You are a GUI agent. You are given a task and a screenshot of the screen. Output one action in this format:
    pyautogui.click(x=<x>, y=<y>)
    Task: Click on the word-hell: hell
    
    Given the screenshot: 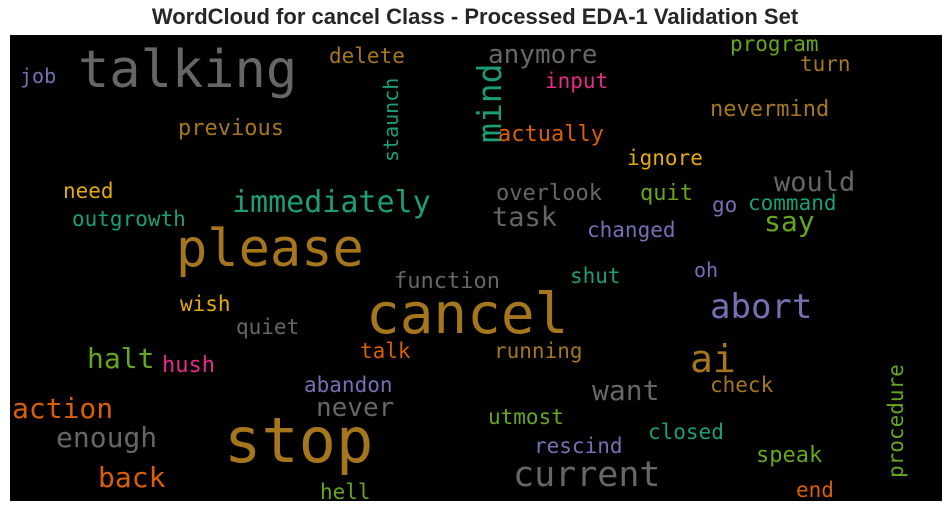 What is the action you would take?
    pyautogui.click(x=345, y=490)
    